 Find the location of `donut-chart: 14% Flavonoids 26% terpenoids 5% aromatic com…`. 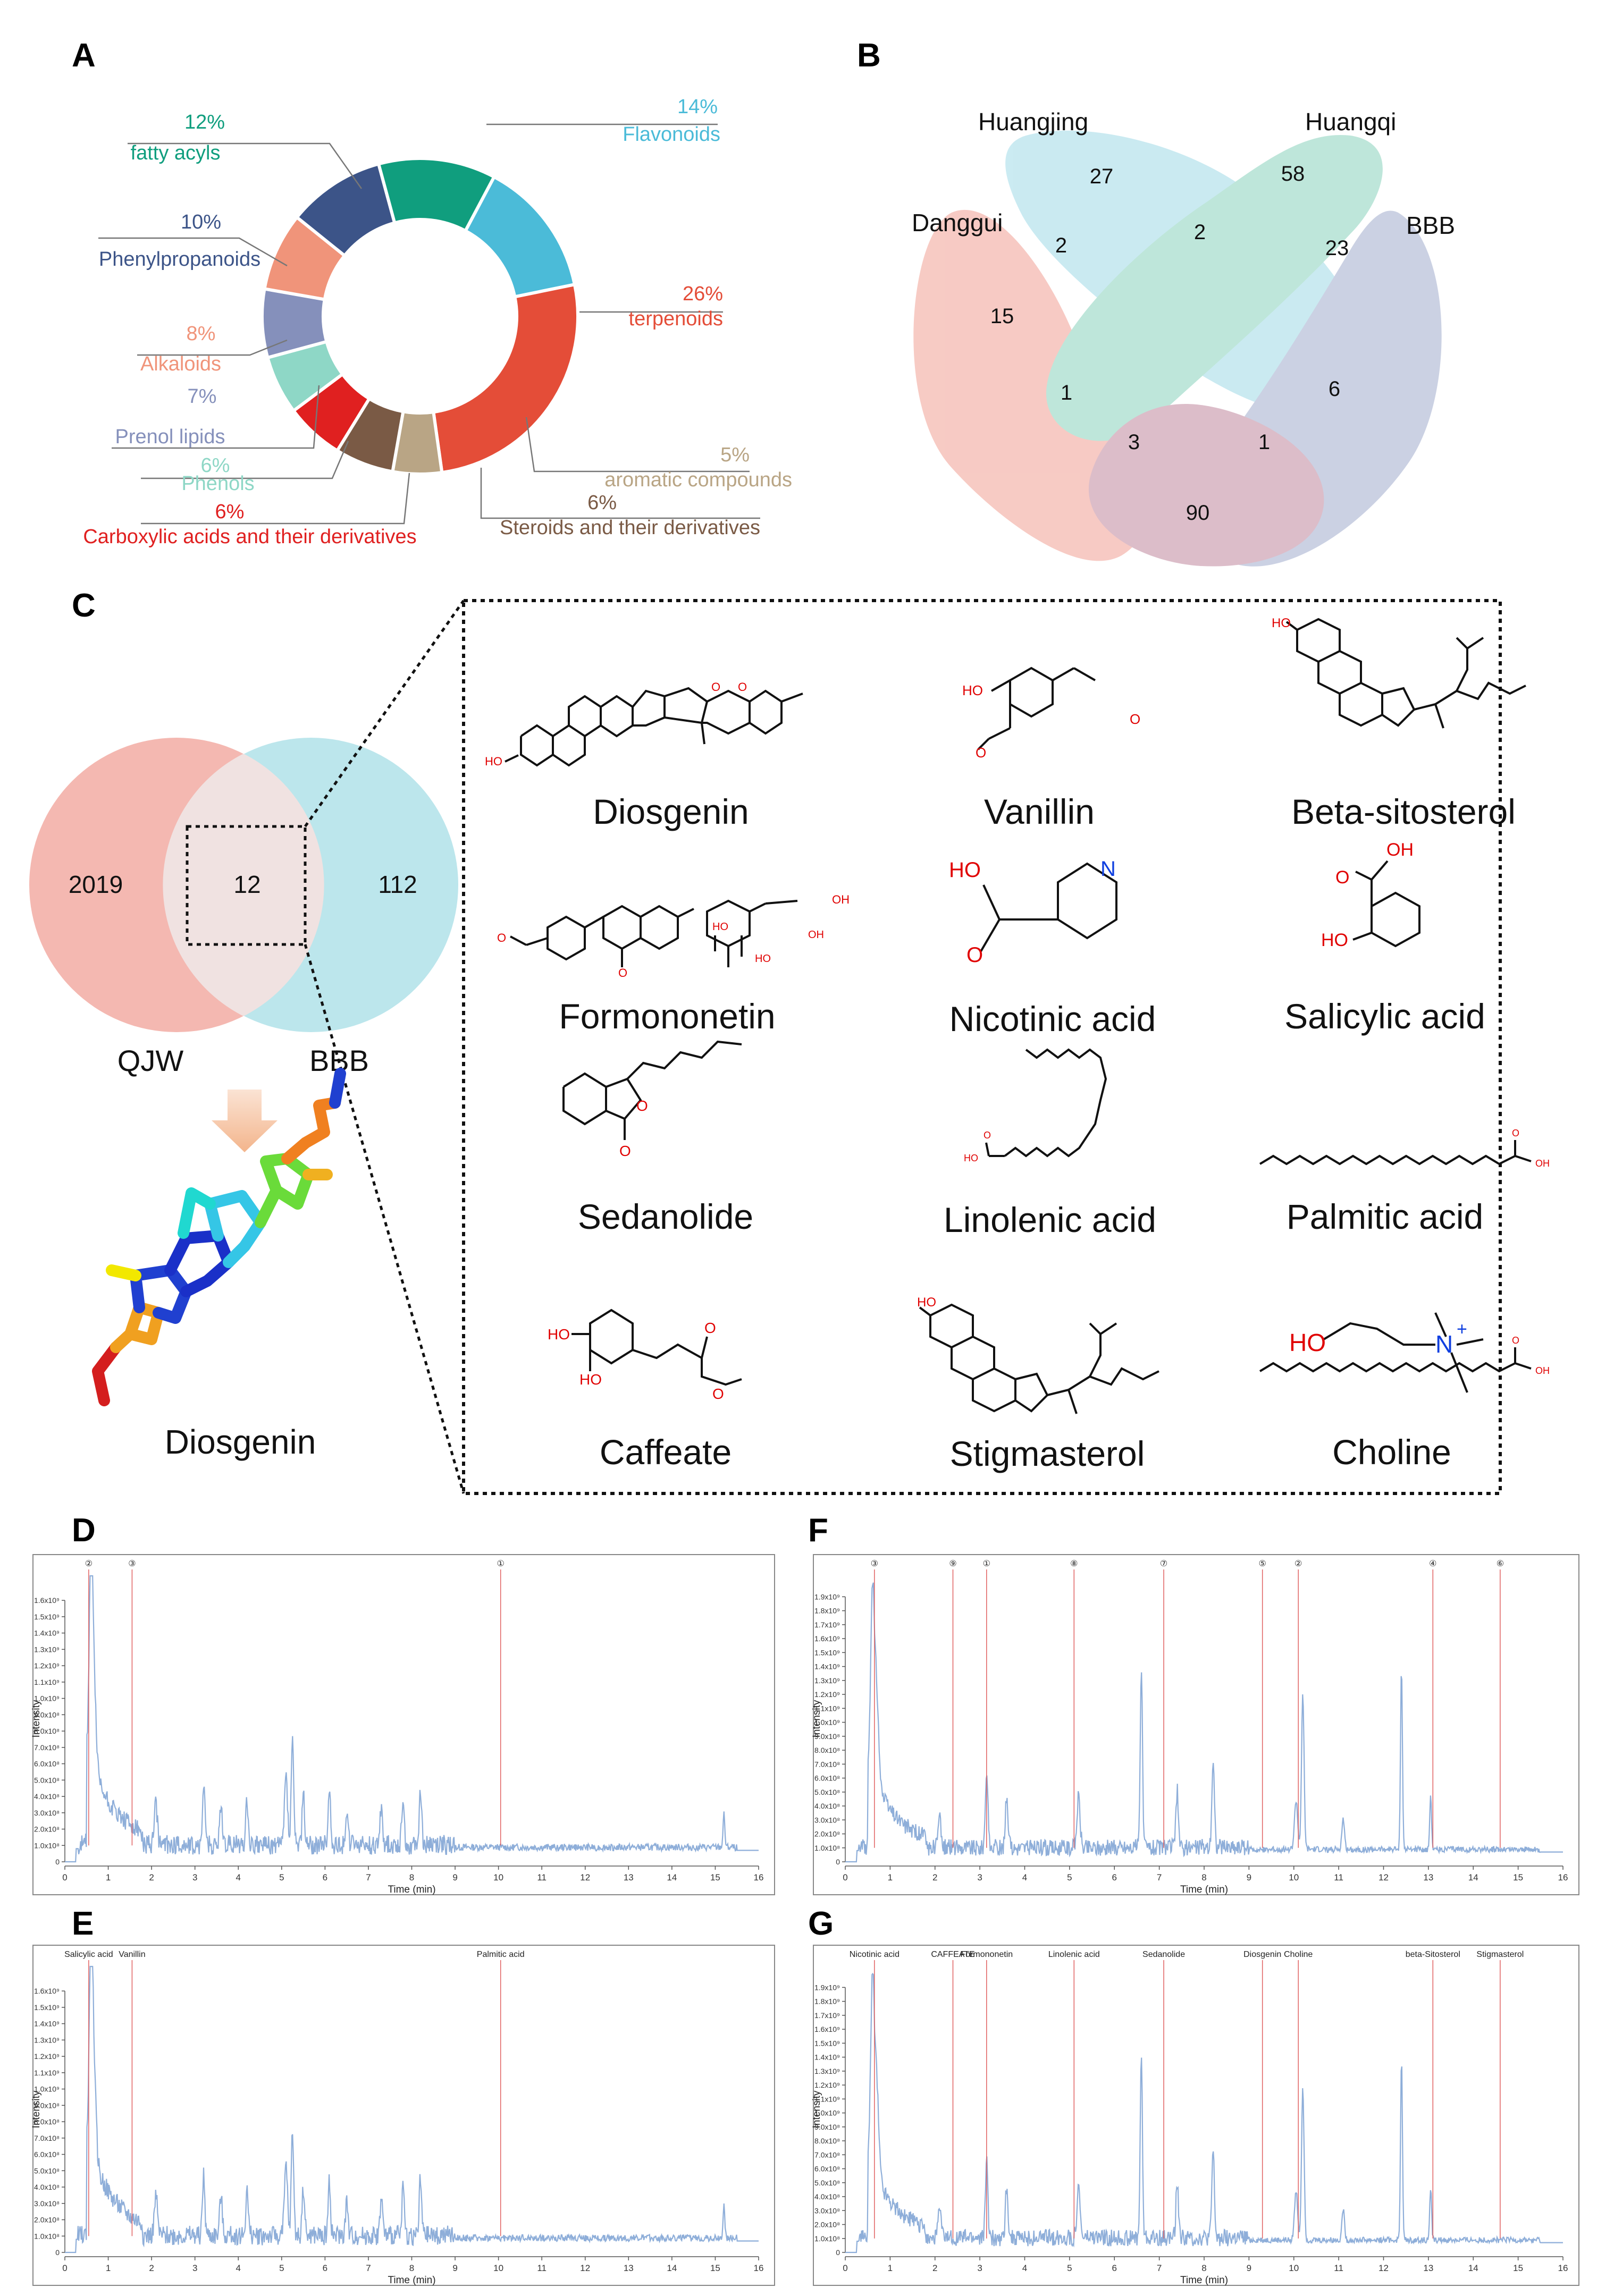

donut-chart: 14% Flavonoids 26% terpenoids 5% aromatic com… is located at coordinates (438, 322).